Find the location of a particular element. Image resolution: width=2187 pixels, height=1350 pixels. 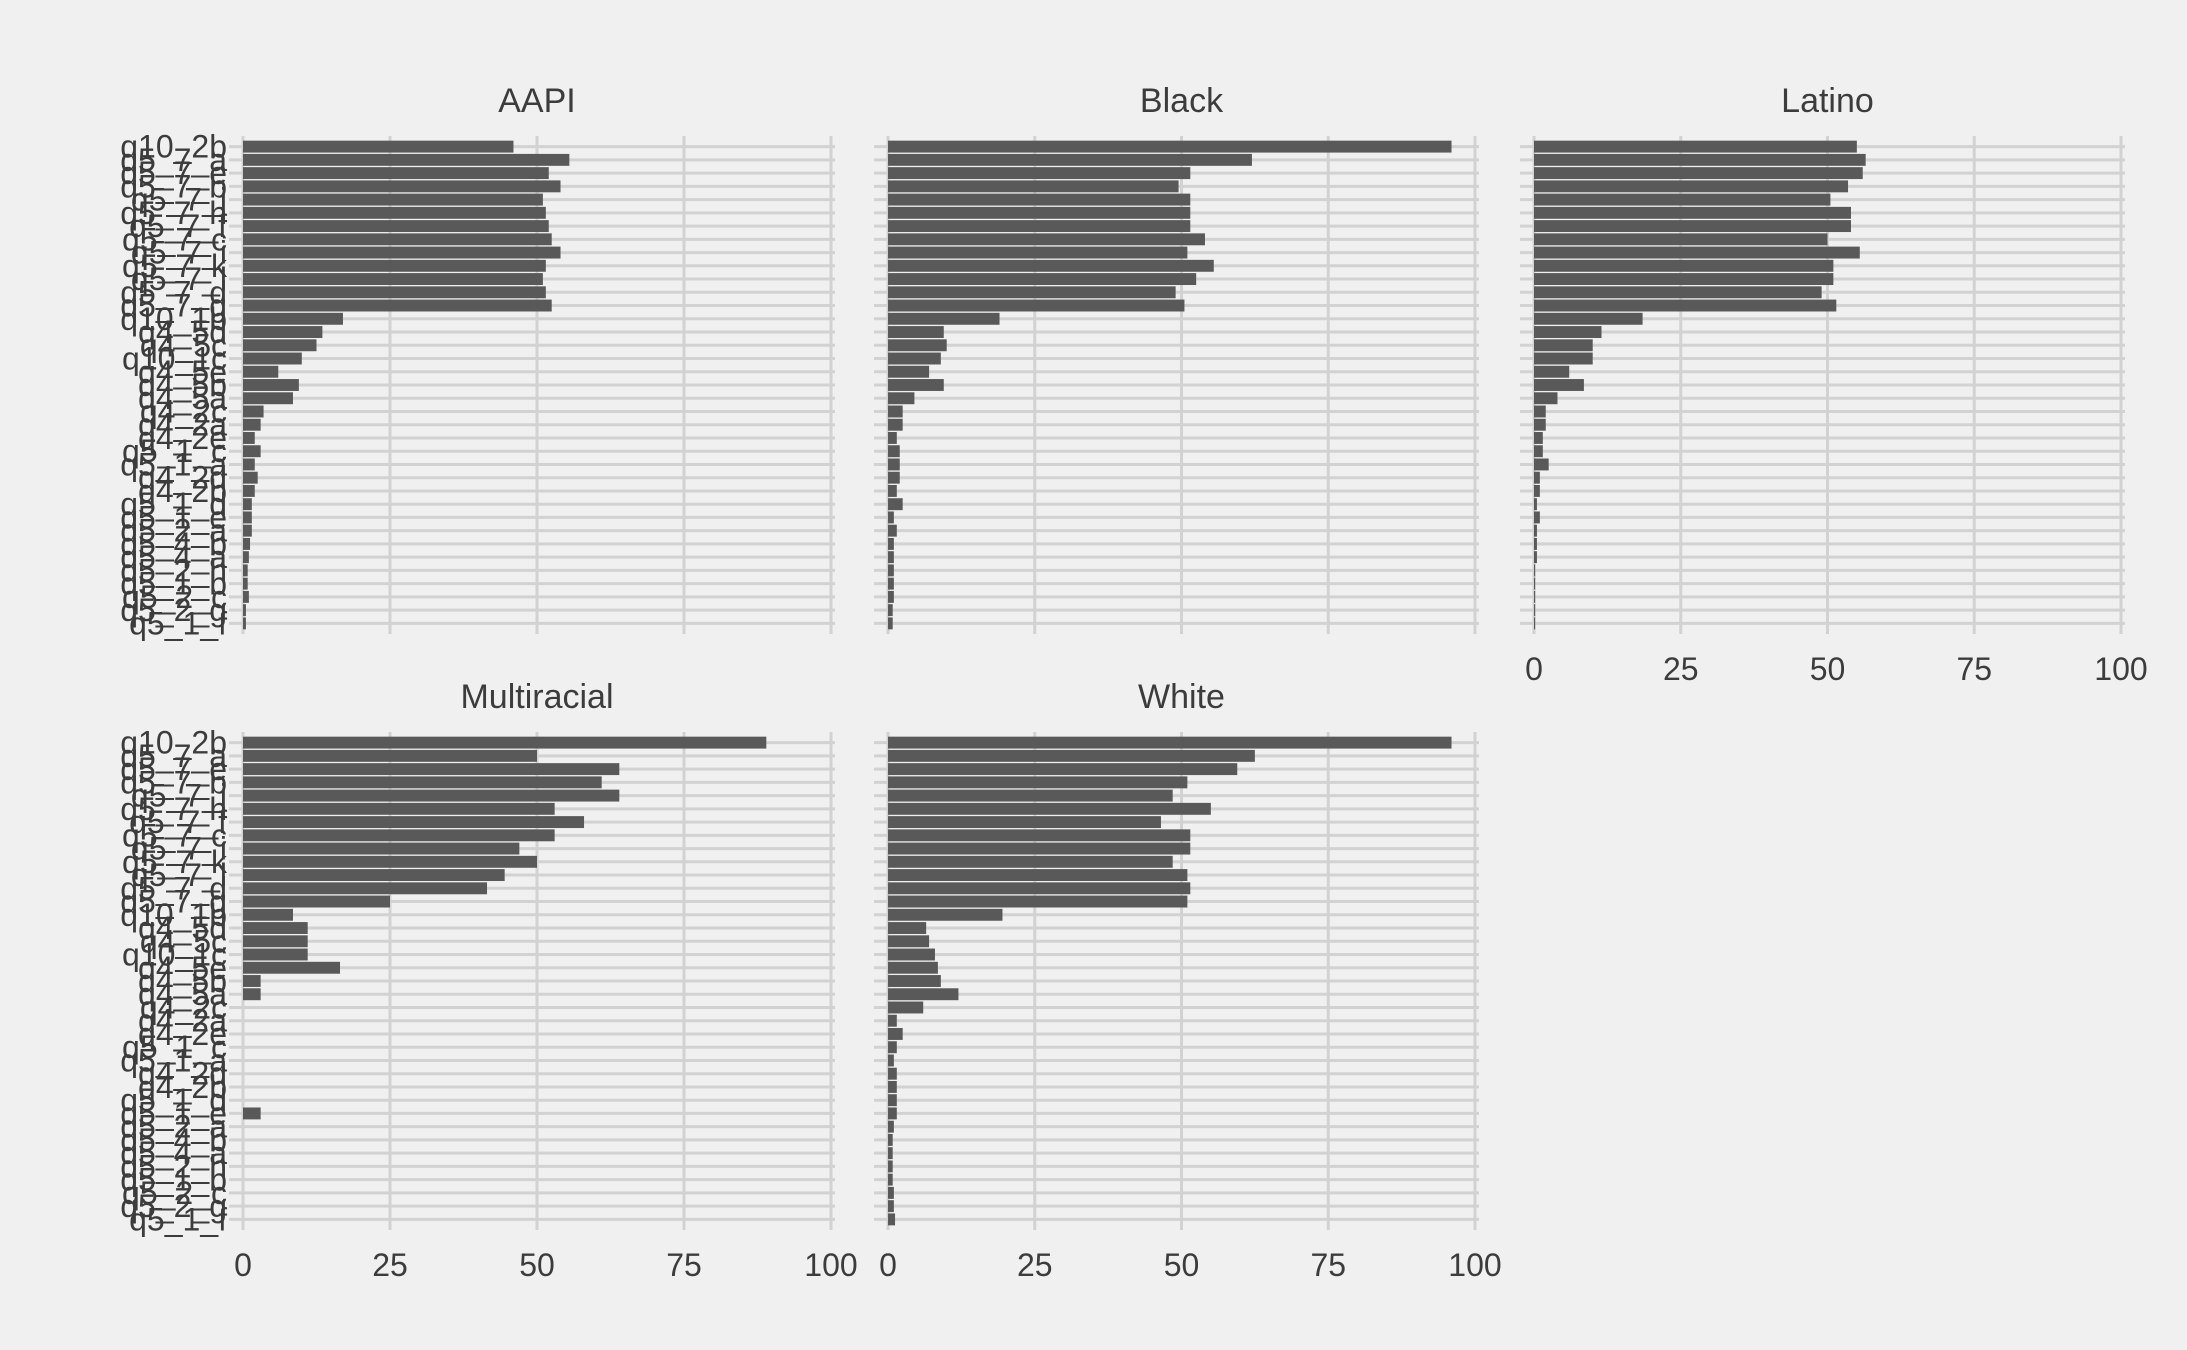

y-tick-label: q5_7_k is located at coordinates (175, 266).